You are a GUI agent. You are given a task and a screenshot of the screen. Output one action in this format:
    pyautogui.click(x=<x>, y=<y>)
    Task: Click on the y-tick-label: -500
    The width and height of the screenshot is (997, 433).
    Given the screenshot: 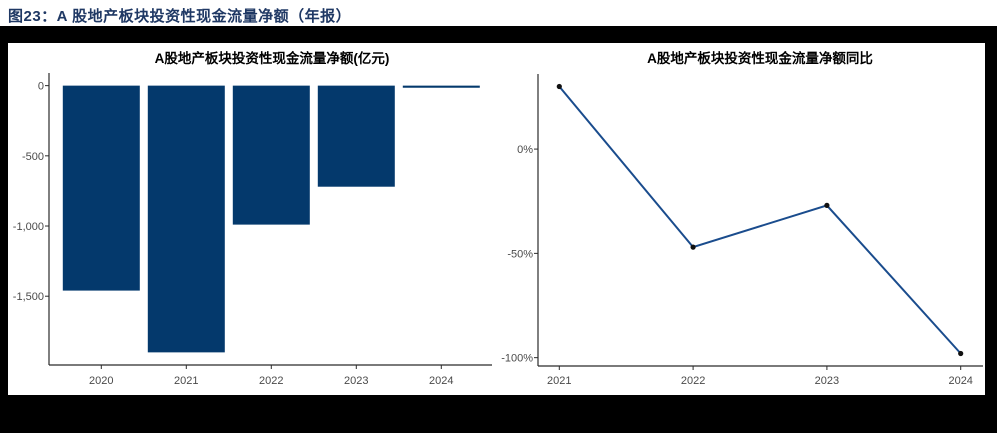 What is the action you would take?
    pyautogui.click(x=33, y=157)
    